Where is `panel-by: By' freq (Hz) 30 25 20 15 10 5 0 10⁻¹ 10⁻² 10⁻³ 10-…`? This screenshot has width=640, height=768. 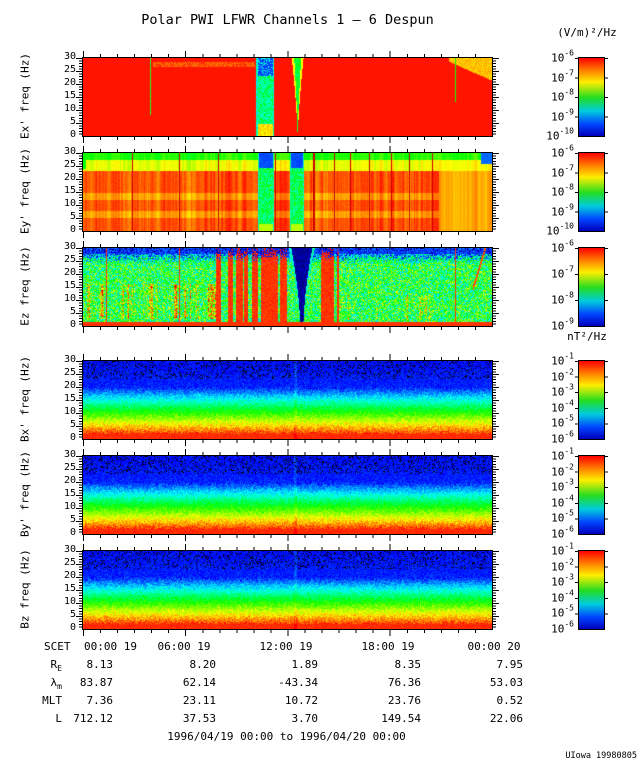
panel-by: By' freq (Hz) 30 25 20 15 10 5 0 10⁻¹ 10⁻² 10⁻³ 10-… is located at coordinates (320, 494).